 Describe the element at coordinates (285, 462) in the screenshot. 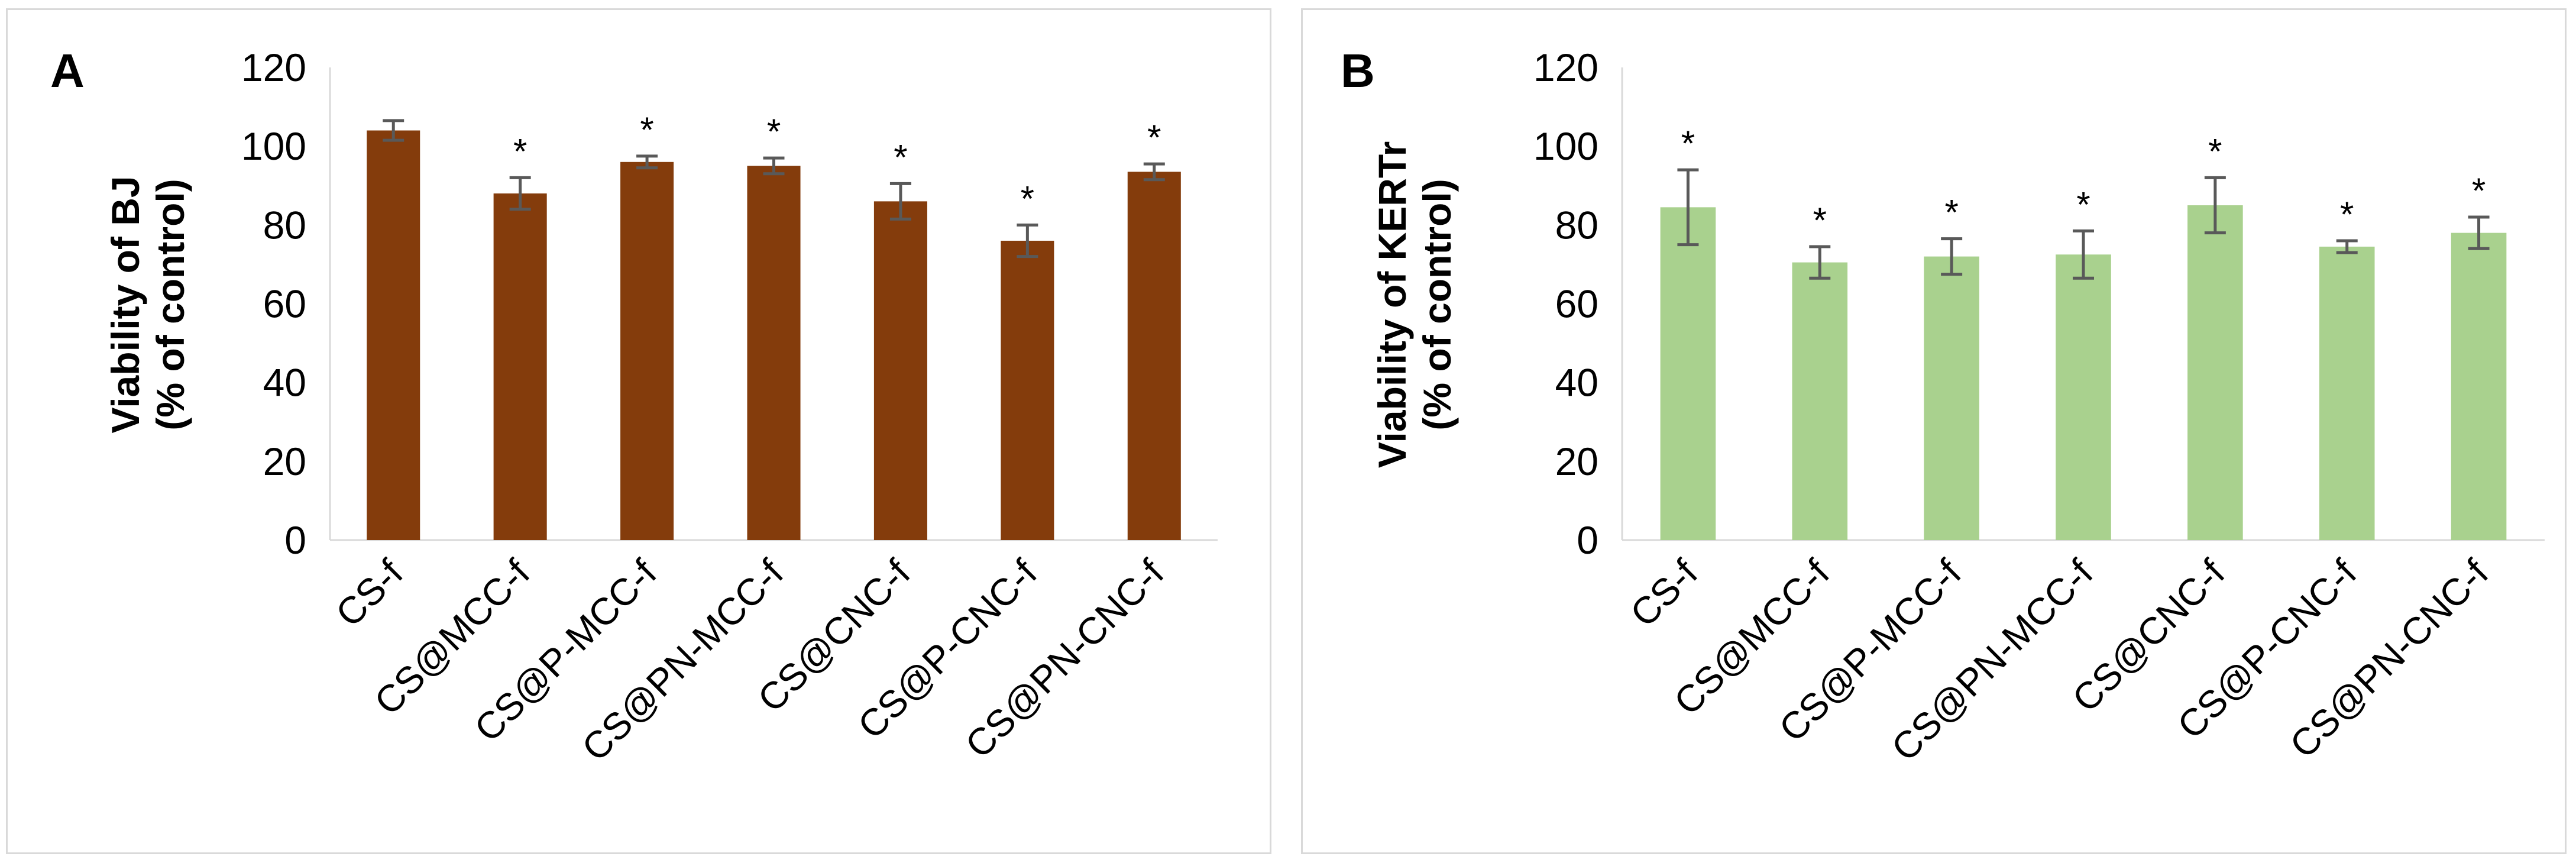

I see `chart-a-y-tick-label: 20` at that location.